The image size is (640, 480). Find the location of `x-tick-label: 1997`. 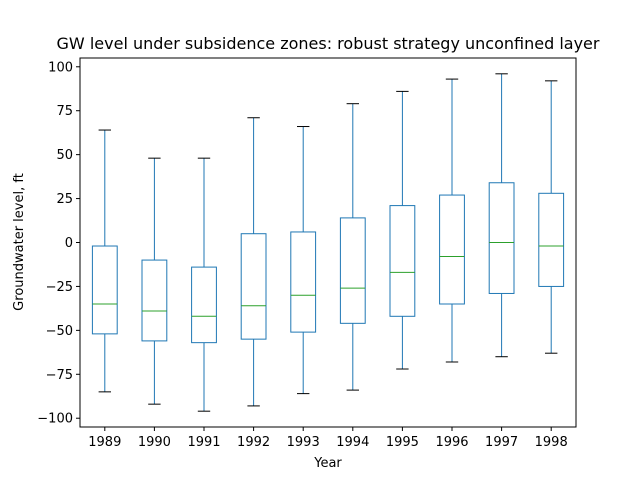

x-tick-label: 1997 is located at coordinates (501, 442).